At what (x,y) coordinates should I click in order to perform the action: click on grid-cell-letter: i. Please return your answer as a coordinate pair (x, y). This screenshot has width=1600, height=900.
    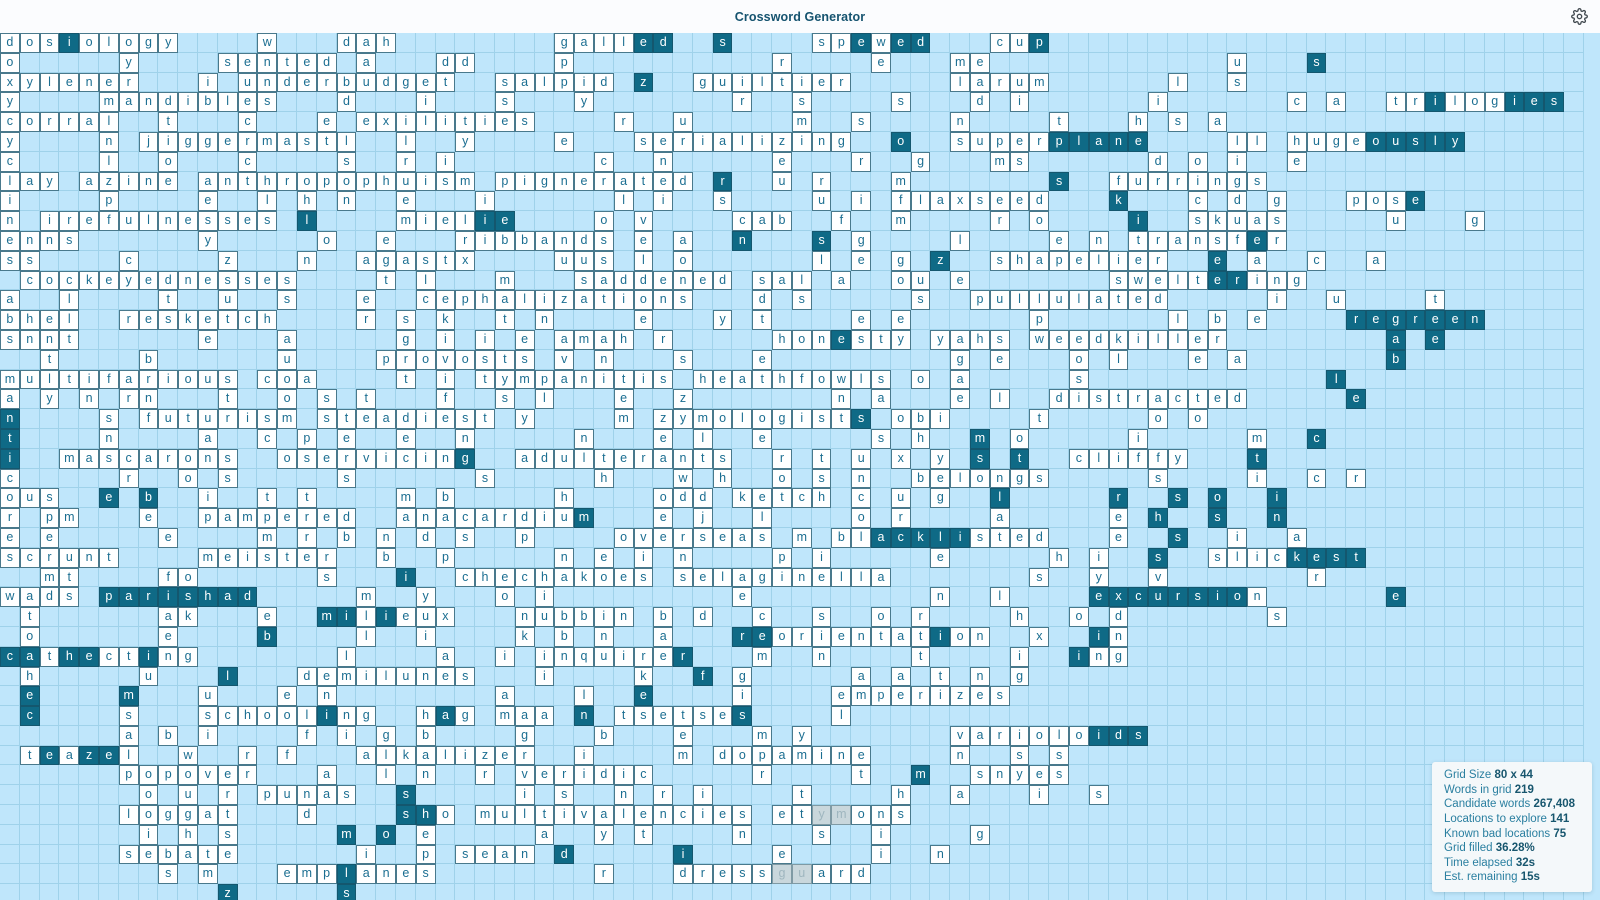
    Looking at the image, I should click on (544, 656).